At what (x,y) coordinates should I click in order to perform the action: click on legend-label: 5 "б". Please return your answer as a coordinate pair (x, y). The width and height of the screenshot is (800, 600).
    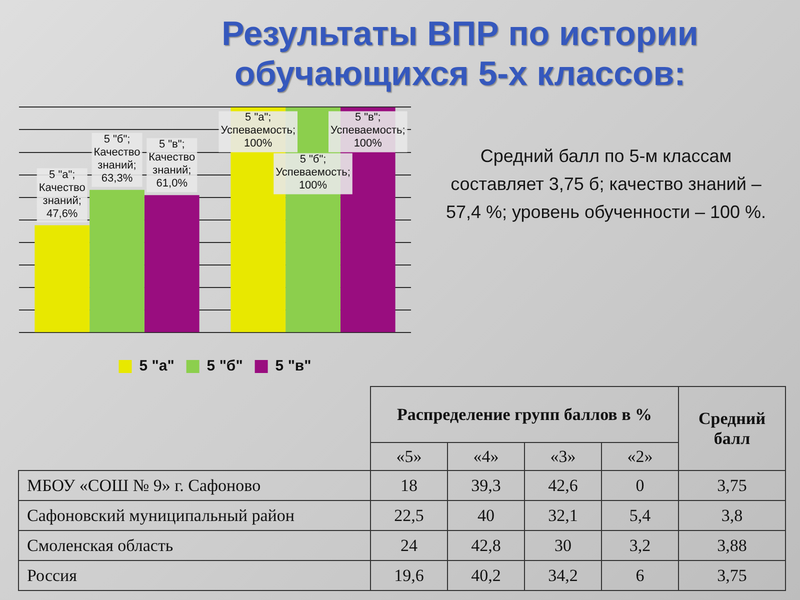
    Looking at the image, I should click on (224, 366).